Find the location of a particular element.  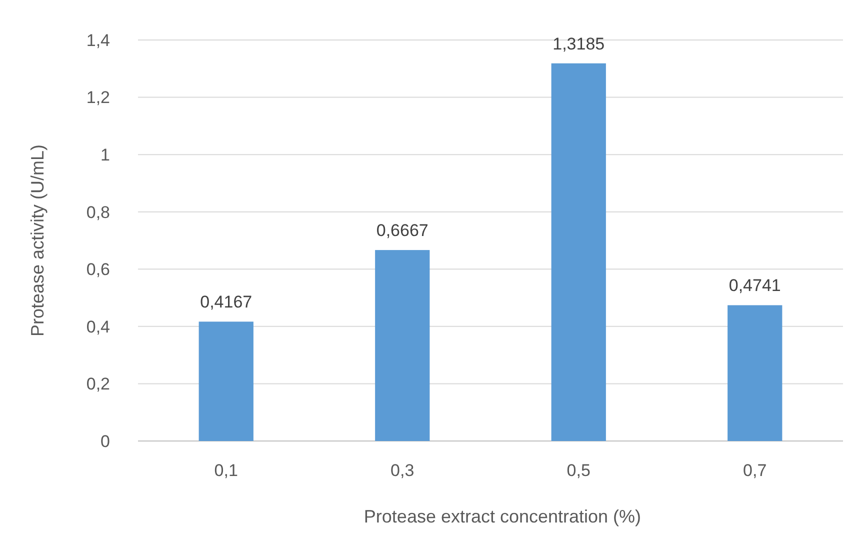

data-label: 1,3185 is located at coordinates (578, 44).